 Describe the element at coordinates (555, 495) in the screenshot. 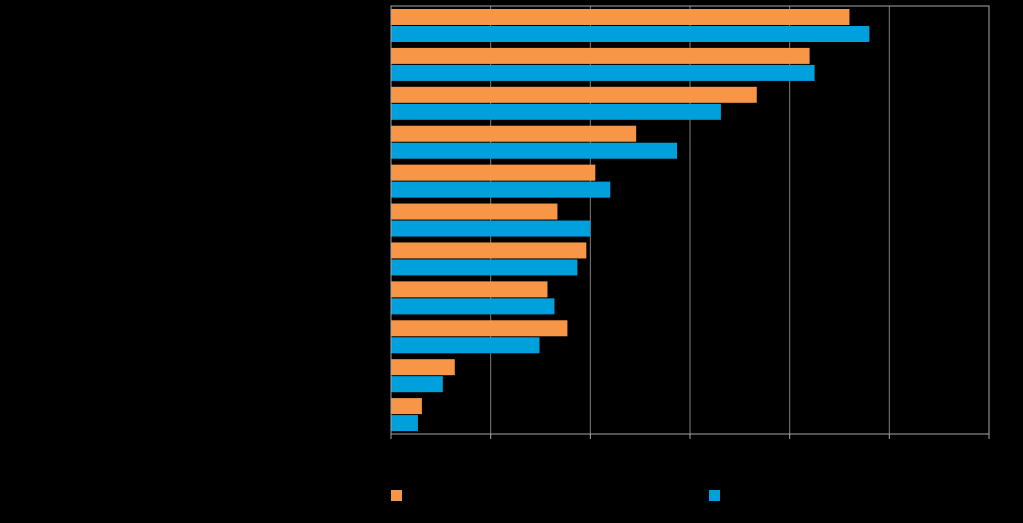

I see `legend` at that location.